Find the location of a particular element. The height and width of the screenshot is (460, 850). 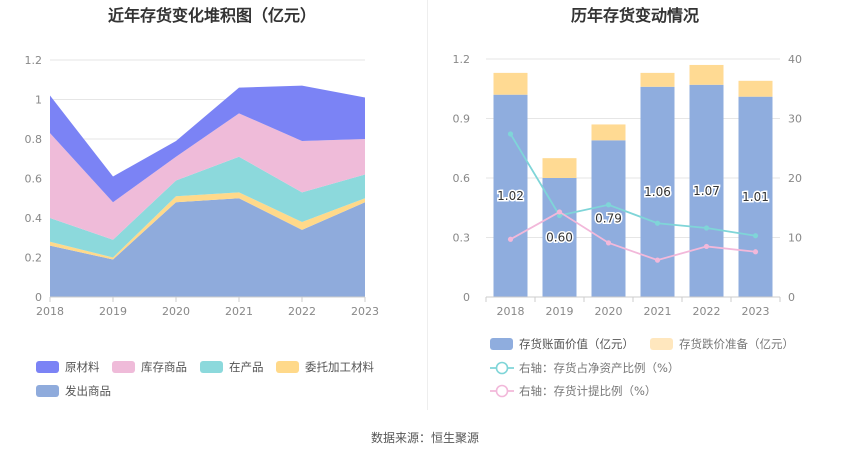

bar-value-label: 1.01 is located at coordinates (755, 197).